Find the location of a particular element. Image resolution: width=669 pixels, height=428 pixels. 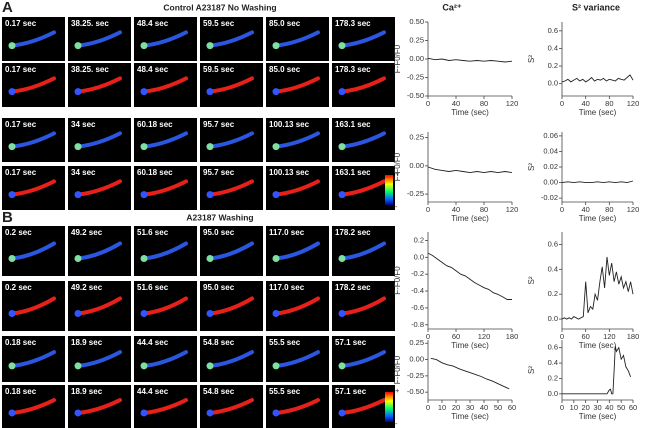

time-label: 0.18 sec is located at coordinates (21, 391).